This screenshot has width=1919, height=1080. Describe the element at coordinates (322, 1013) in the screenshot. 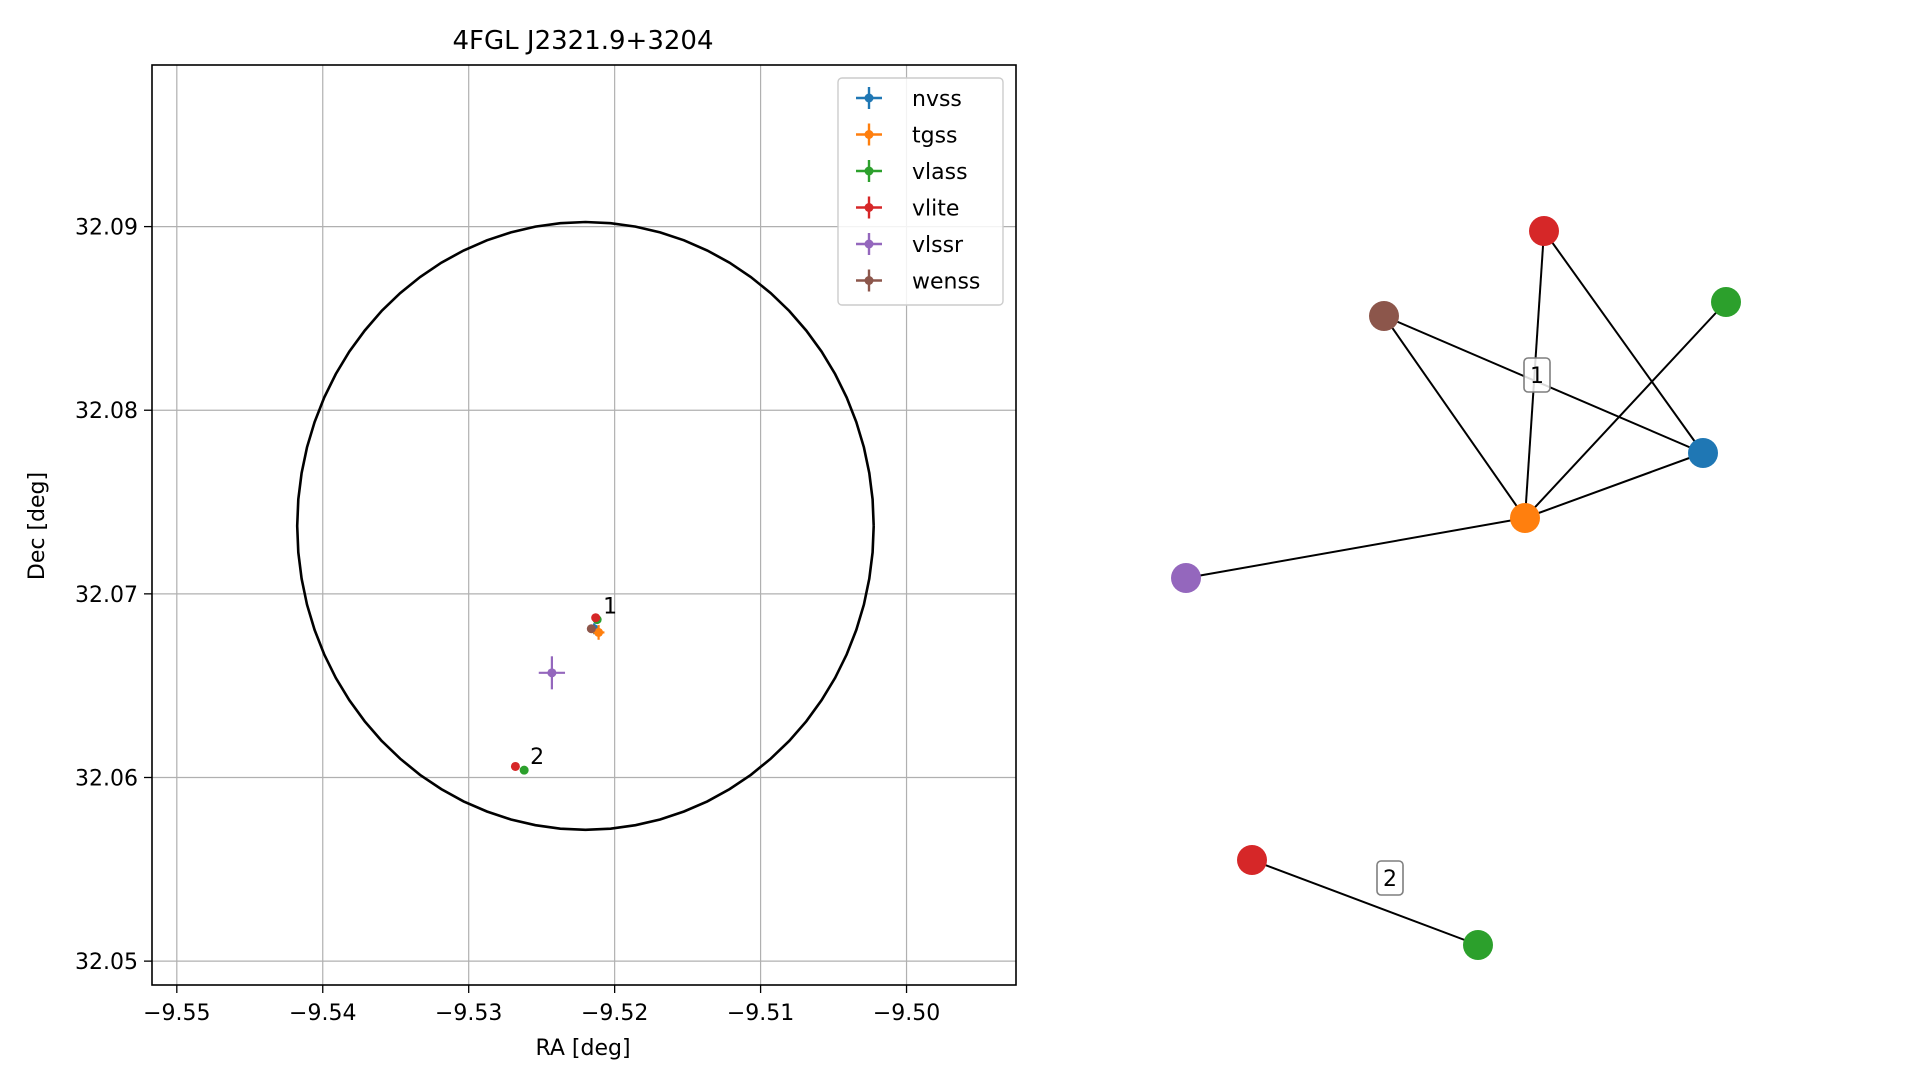

I see `x-tick-label: −9.54` at that location.